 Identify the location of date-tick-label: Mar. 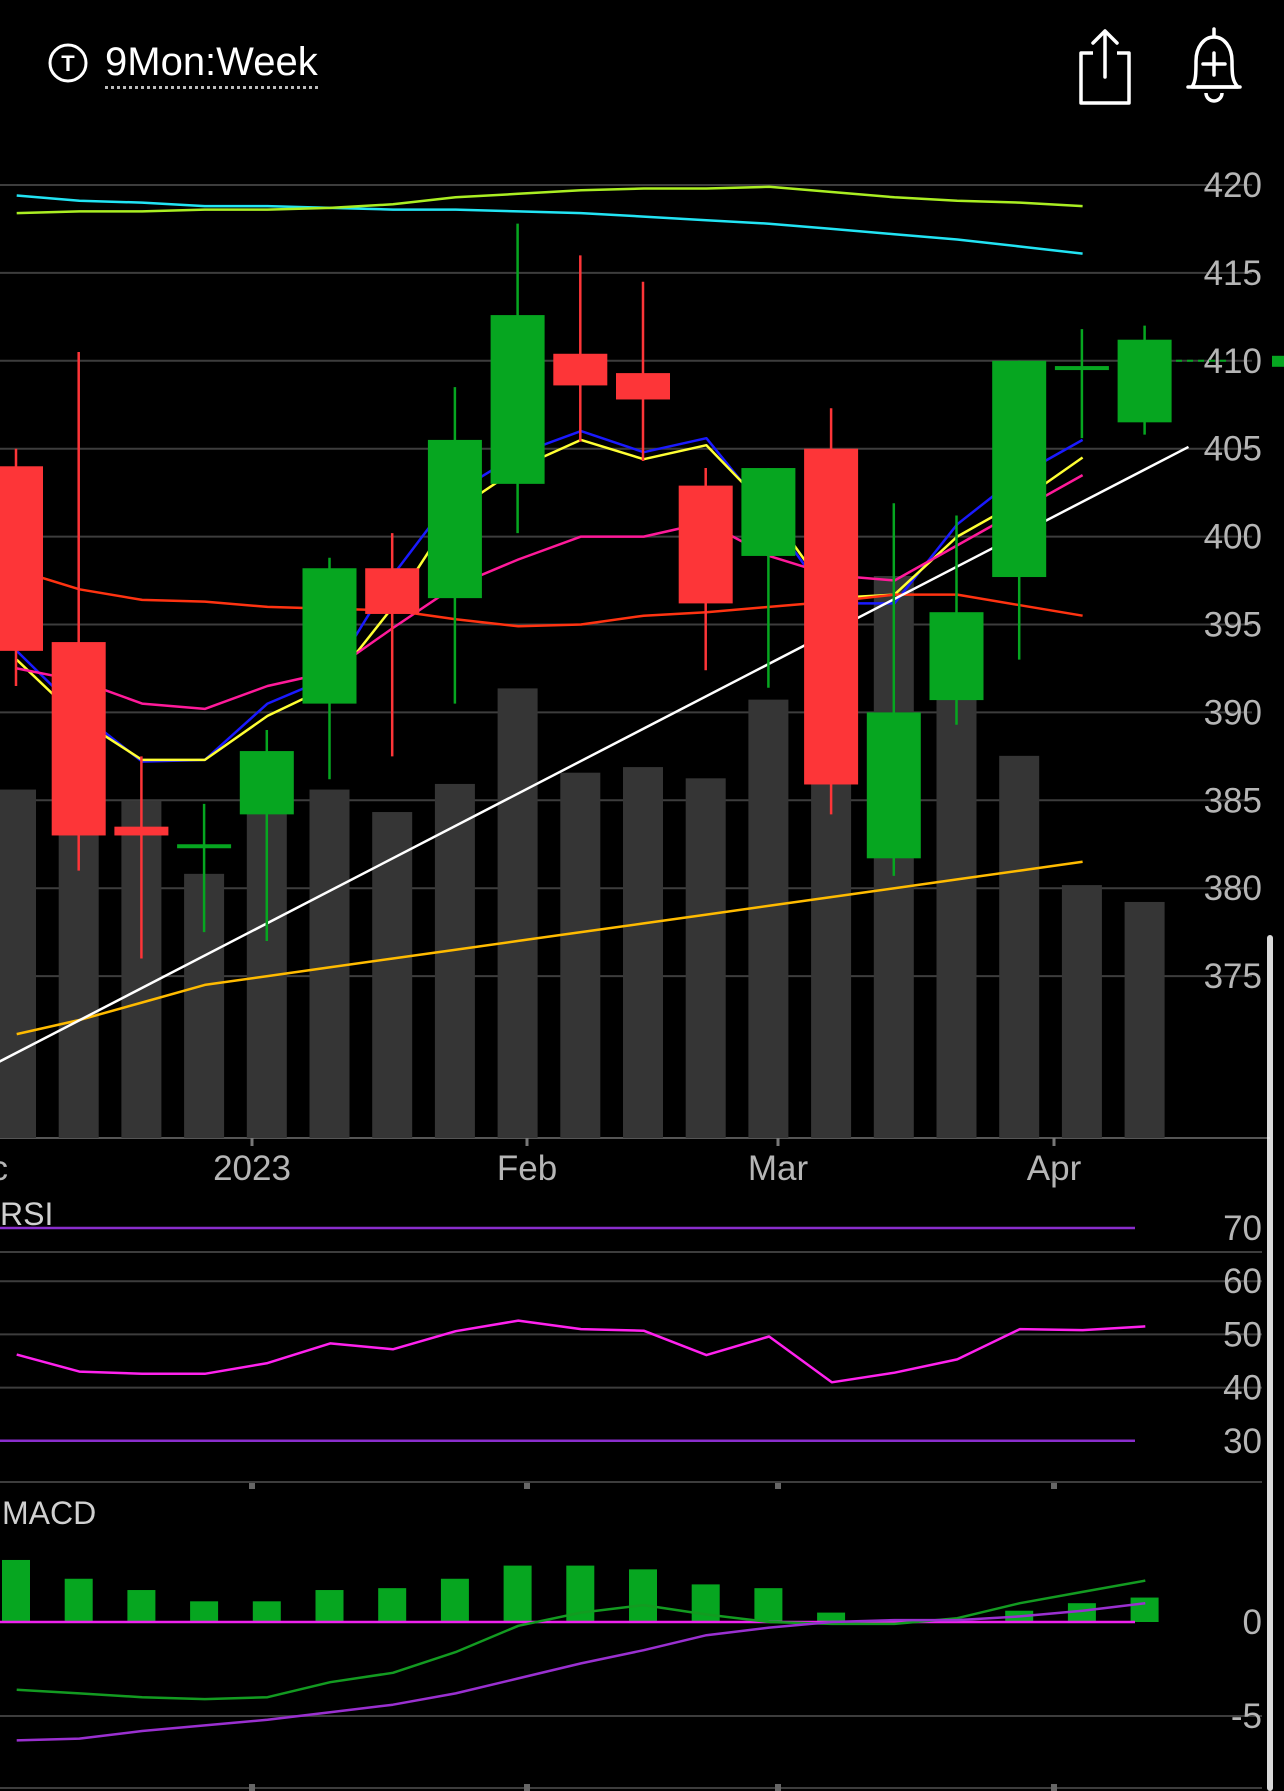
(778, 1168).